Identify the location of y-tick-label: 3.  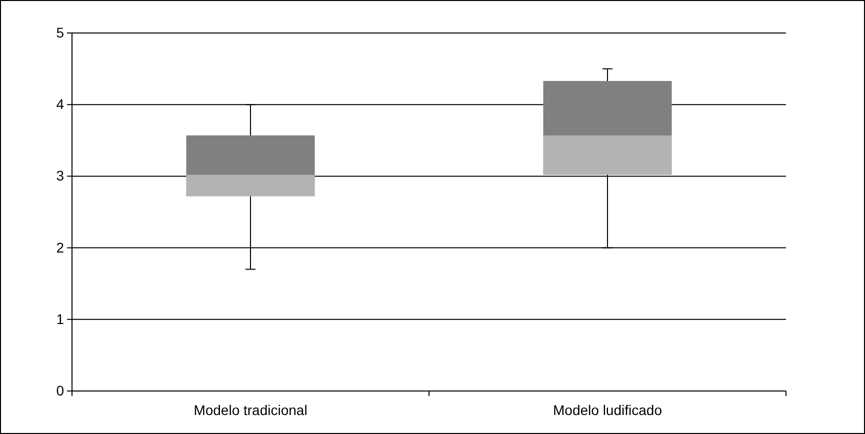
(60, 176).